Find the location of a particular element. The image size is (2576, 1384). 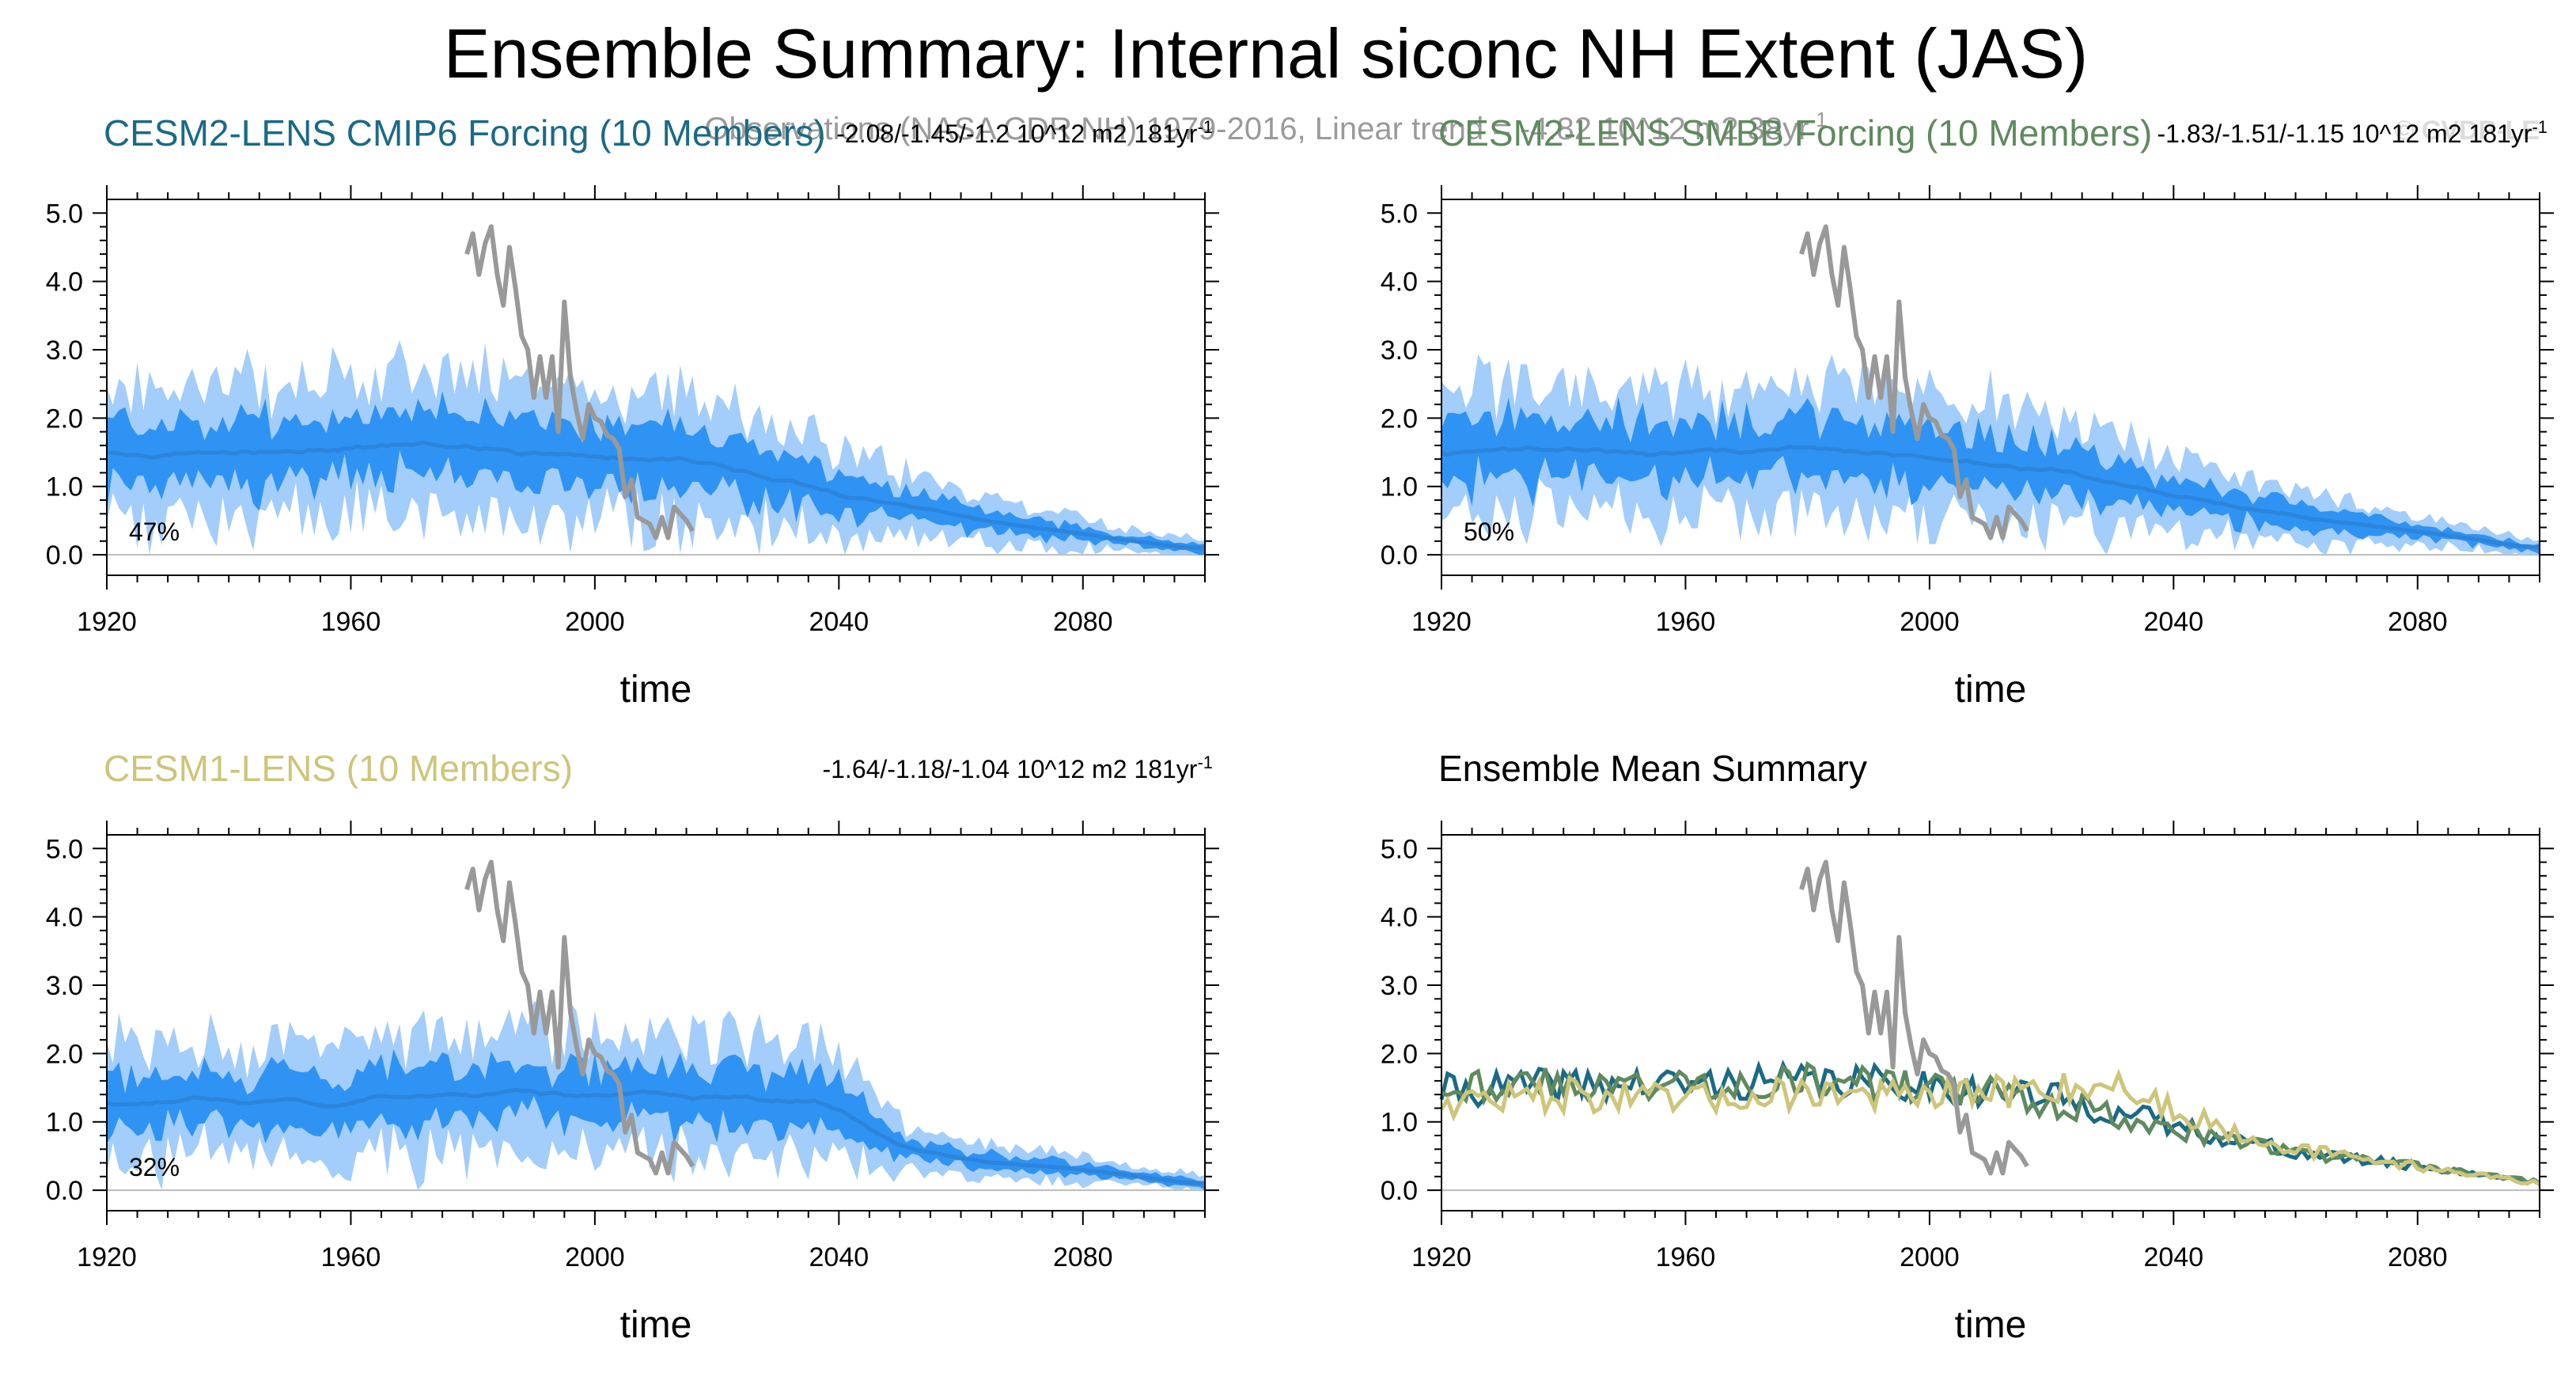

trend-text: -2.08/-1.45/-1.2 10^12 m2 181yr is located at coordinates (1017, 133).